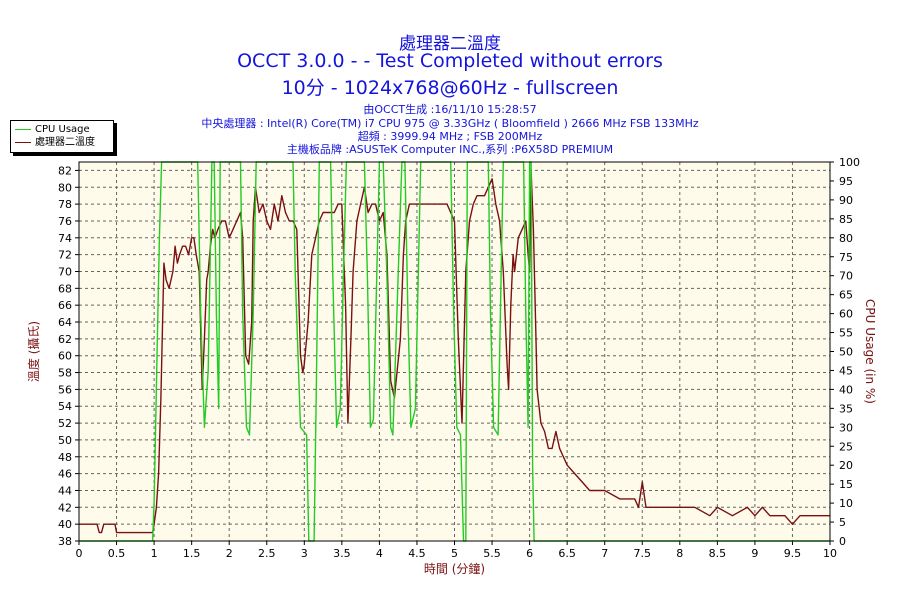 Image resolution: width=900 pixels, height=600 pixels. What do you see at coordinates (846, 484) in the screenshot?
I see `y2-tick-label: 15` at bounding box center [846, 484].